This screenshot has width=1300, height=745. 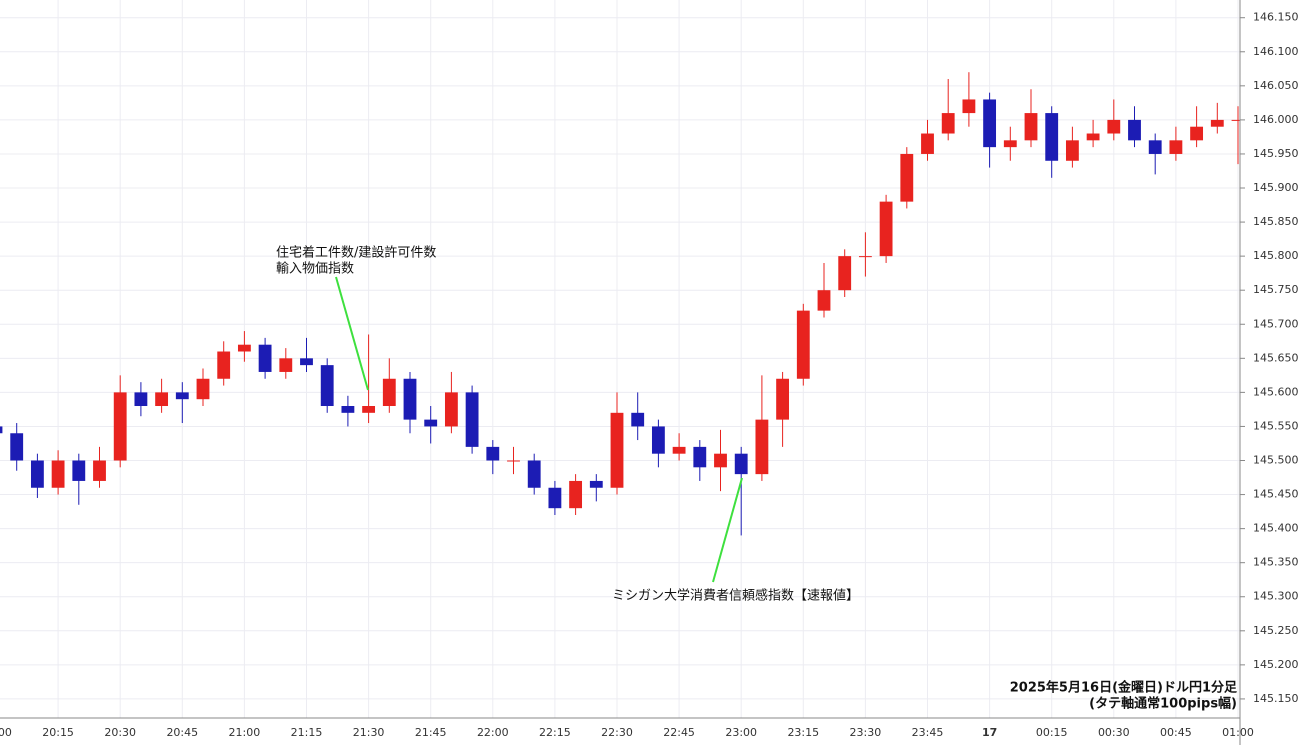 What do you see at coordinates (1176, 732) in the screenshot?
I see `x-tick-label: 00:45` at bounding box center [1176, 732].